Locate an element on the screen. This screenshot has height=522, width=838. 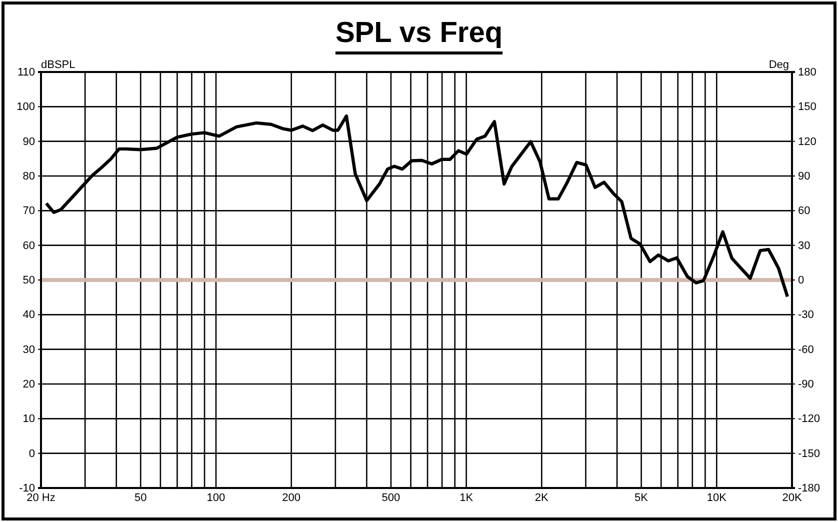
chart-title: SPL vs Freq is located at coordinates (419, 33).